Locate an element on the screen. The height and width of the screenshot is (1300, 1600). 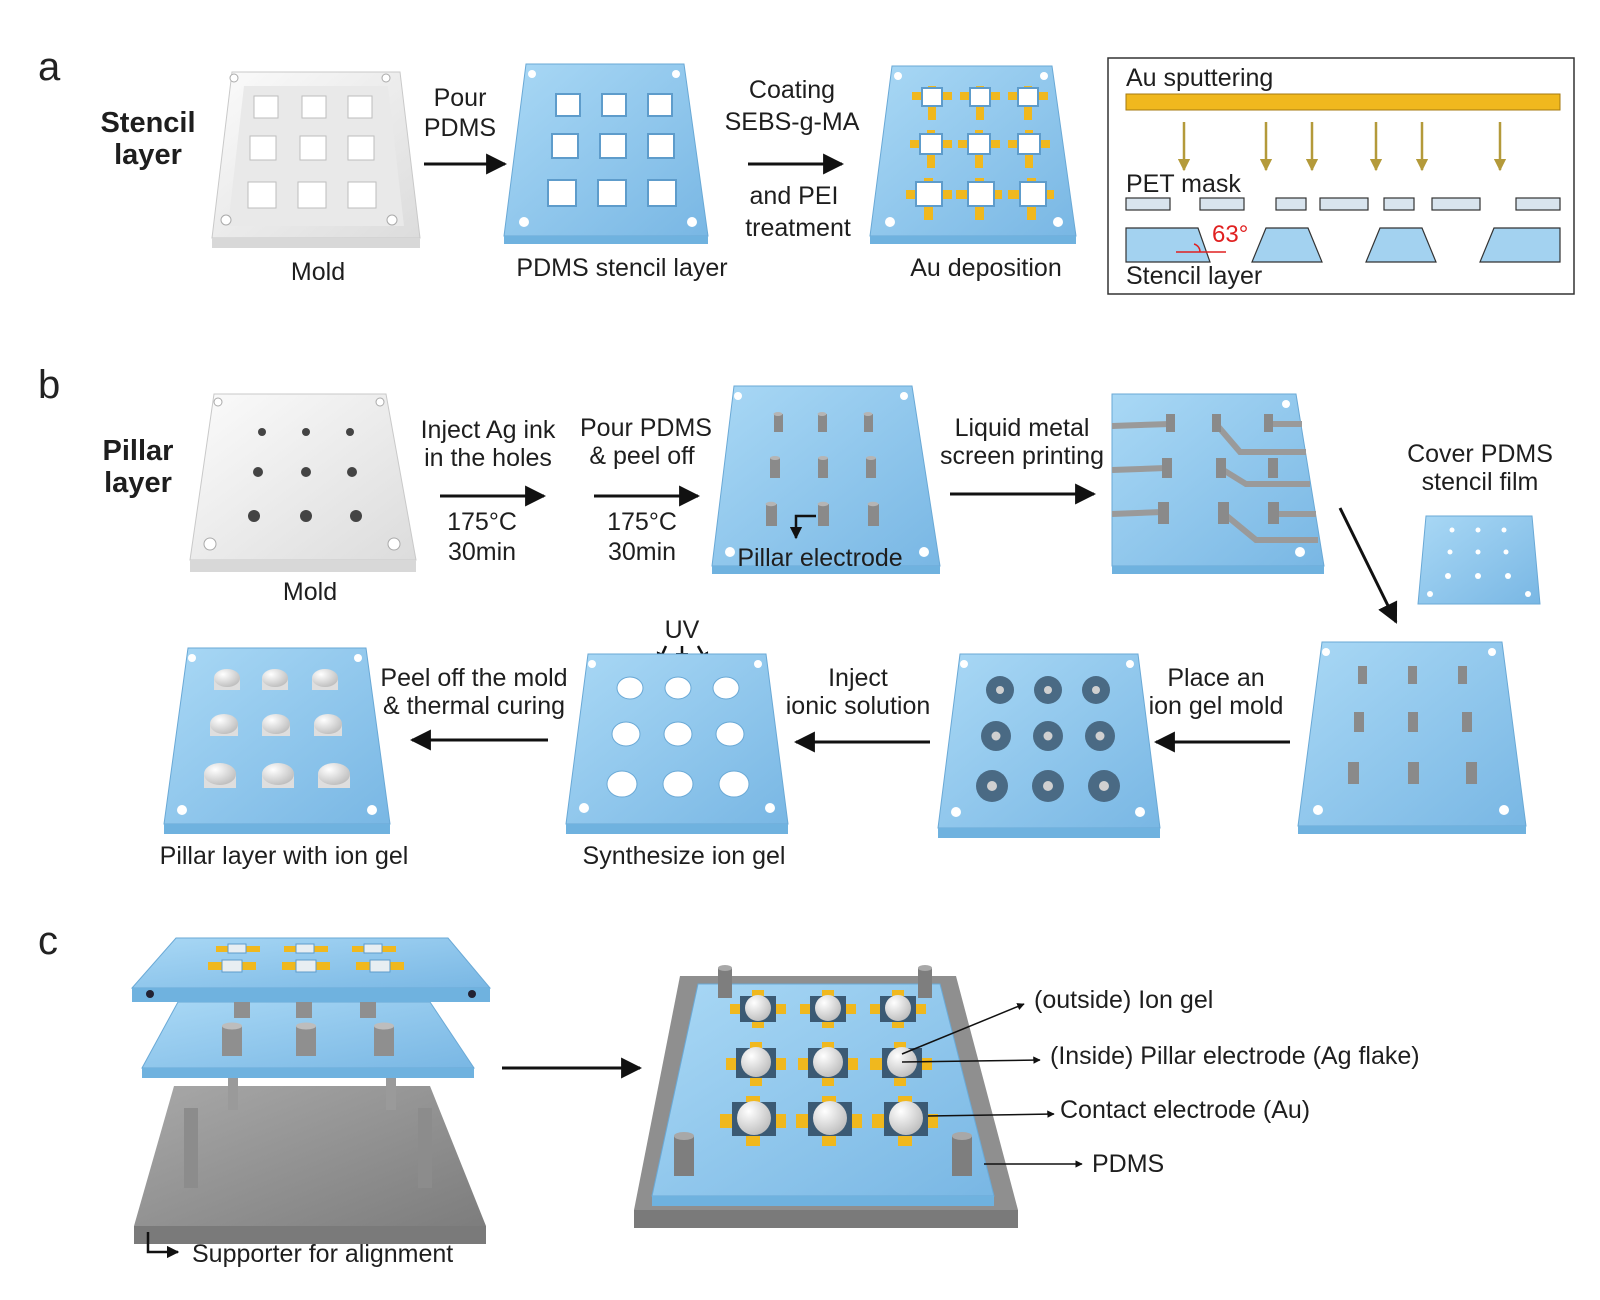
pillar-mold-caption: Mold is located at coordinates (310, 592).